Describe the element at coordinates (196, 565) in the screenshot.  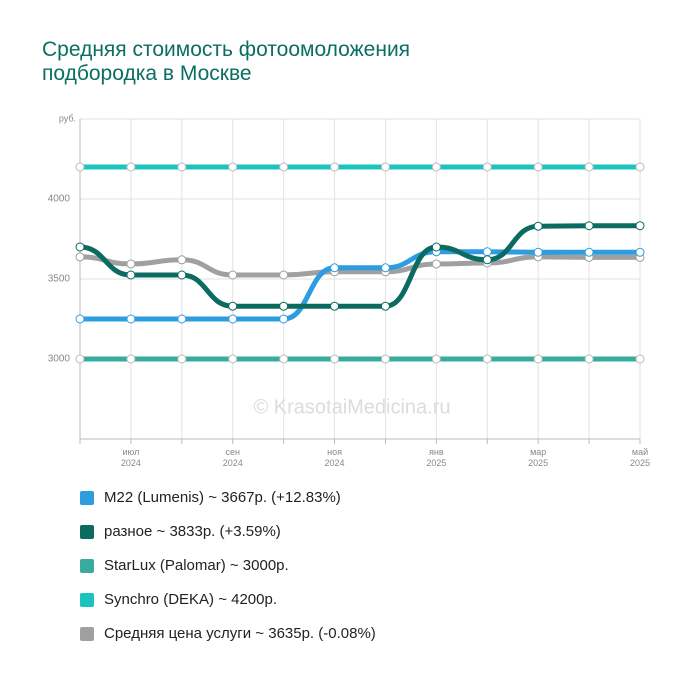
I see `legend-label: StarLux (Palomar) ~ 3000р.` at that location.